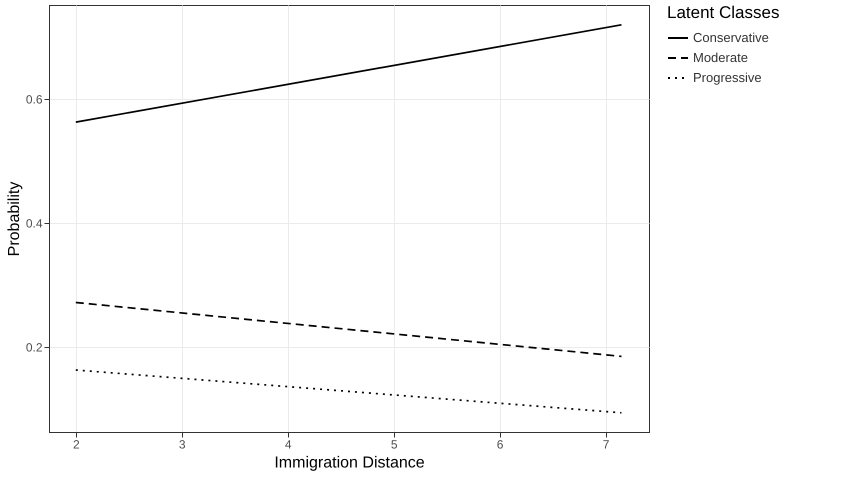 The width and height of the screenshot is (852, 492). I want to click on legend-label: Progressive, so click(727, 77).